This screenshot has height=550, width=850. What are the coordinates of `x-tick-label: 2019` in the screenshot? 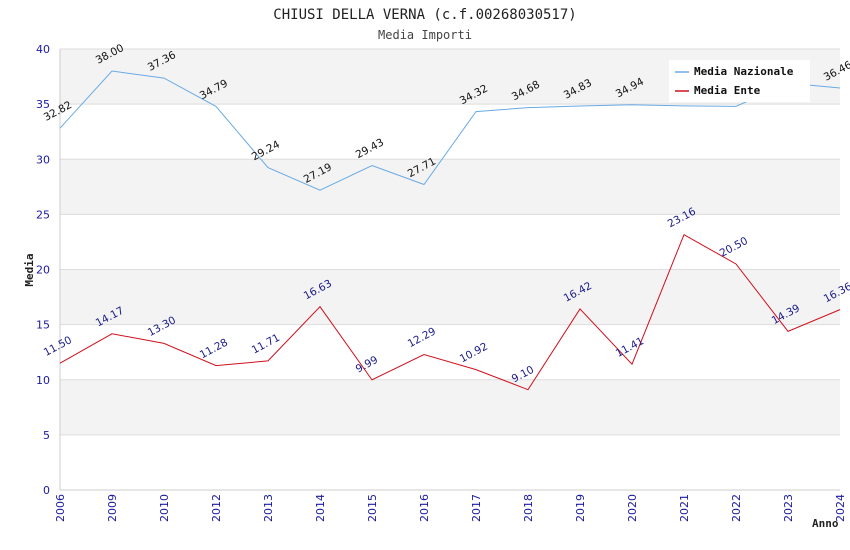 It's located at (580, 508).